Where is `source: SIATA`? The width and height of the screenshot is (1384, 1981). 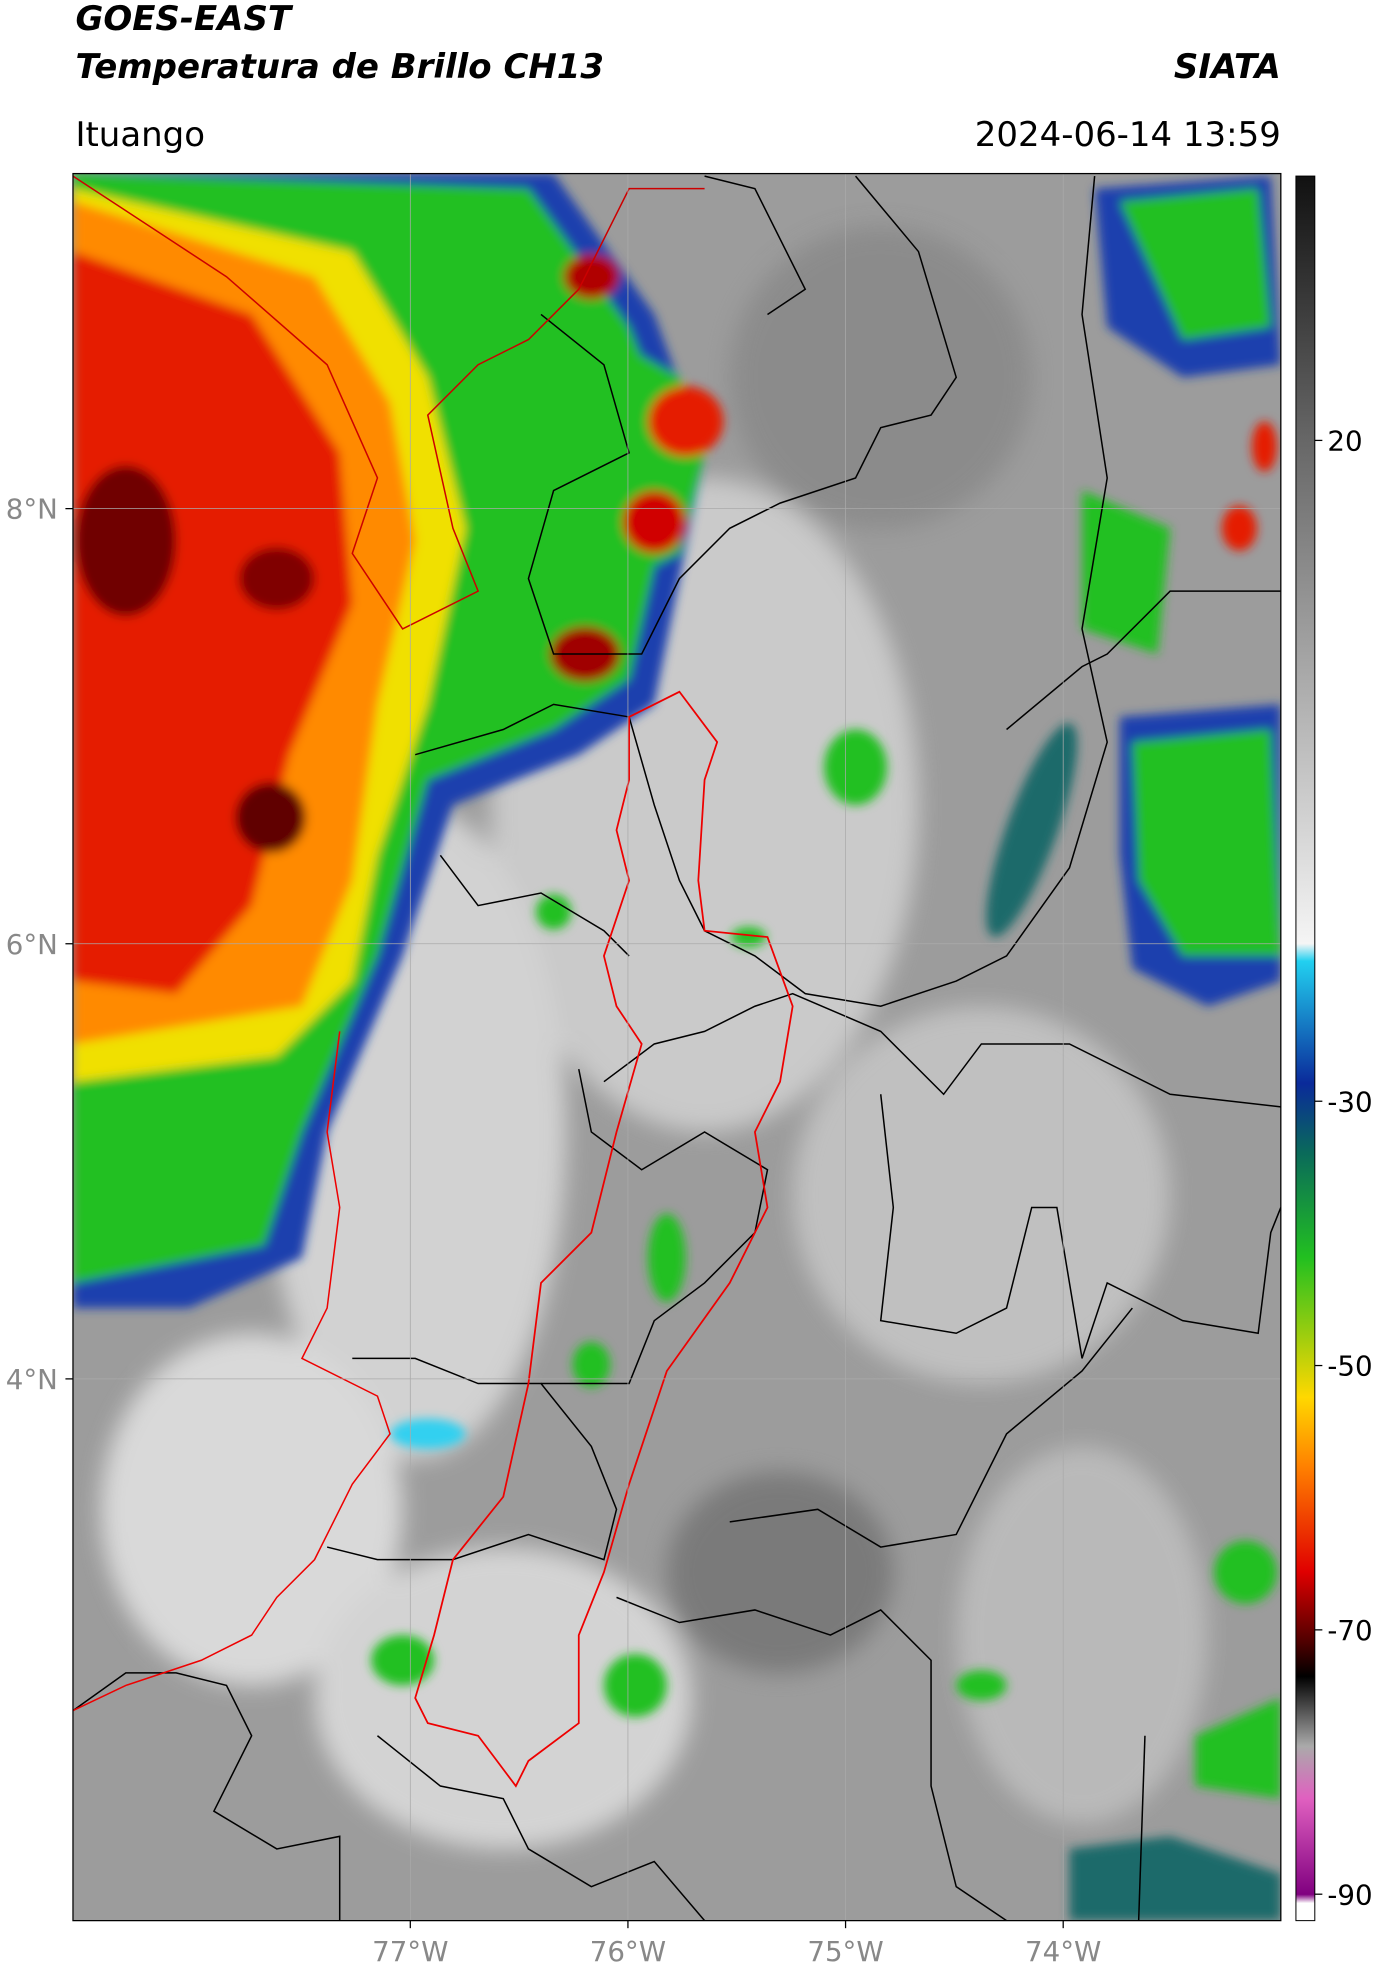 source: SIATA is located at coordinates (1227, 67).